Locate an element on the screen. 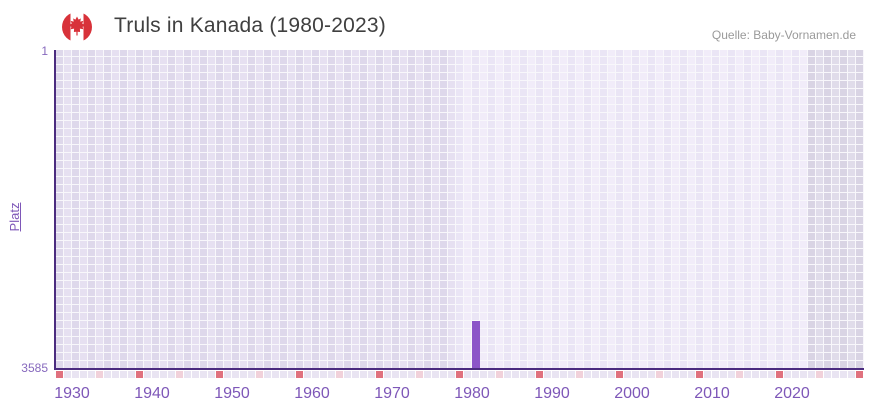 Image resolution: width=873 pixels, height=412 pixels. x-tick-1972 is located at coordinates (395, 374).